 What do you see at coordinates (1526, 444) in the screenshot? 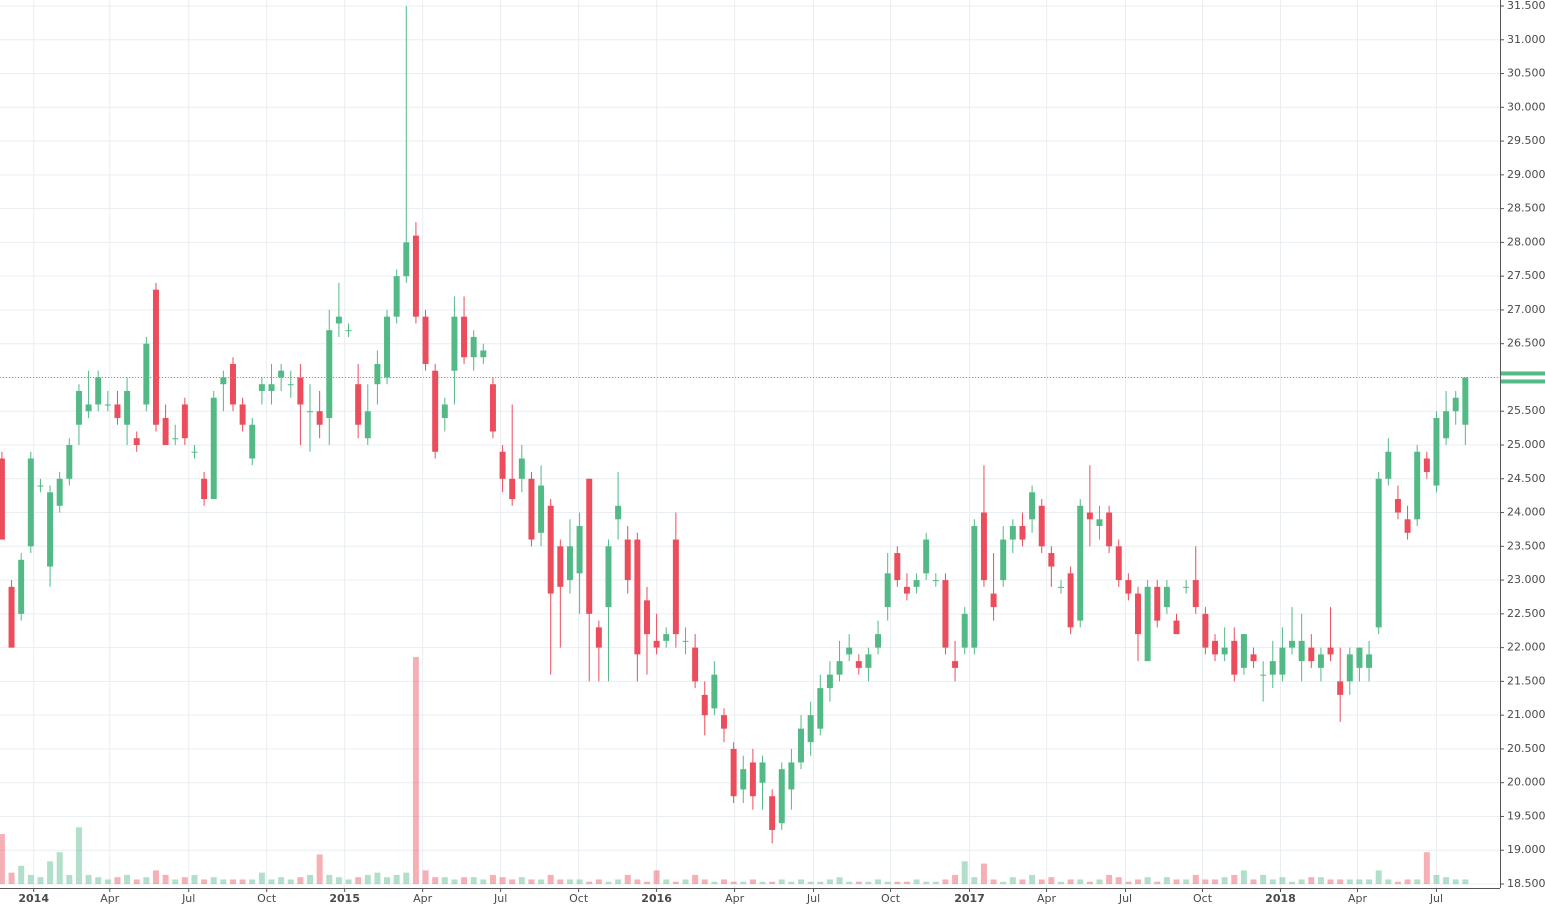
I see `y-tick-label: 25.000` at bounding box center [1526, 444].